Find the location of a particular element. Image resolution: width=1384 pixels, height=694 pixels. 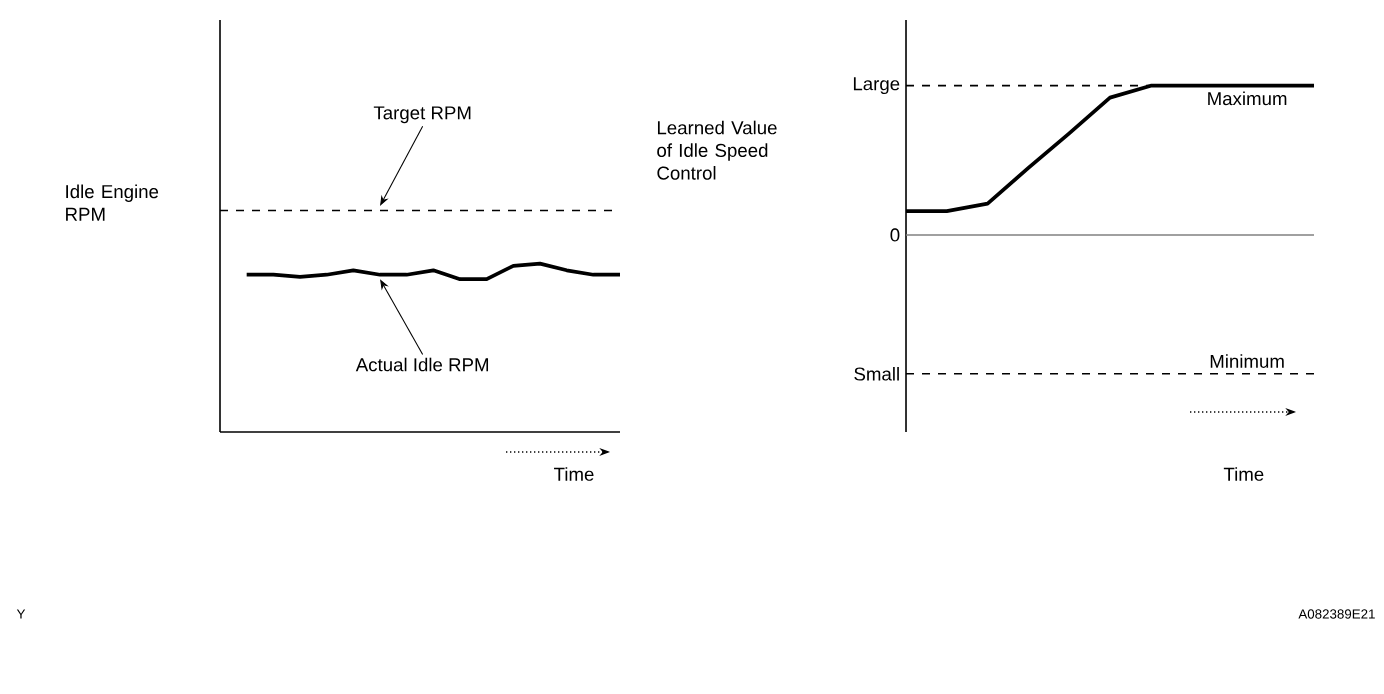

y-axis-title: Idle Engine RPM is located at coordinates (112, 202).